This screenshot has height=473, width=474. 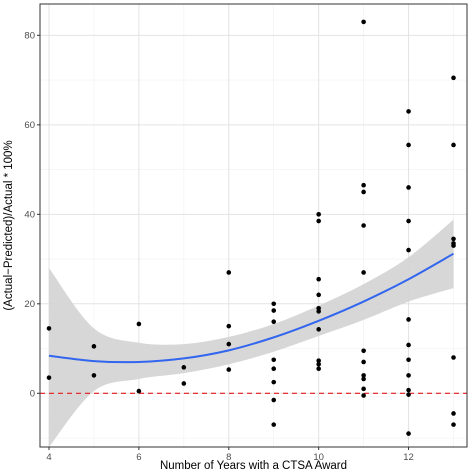 I want to click on x-tick-label: 6, so click(x=138, y=457).